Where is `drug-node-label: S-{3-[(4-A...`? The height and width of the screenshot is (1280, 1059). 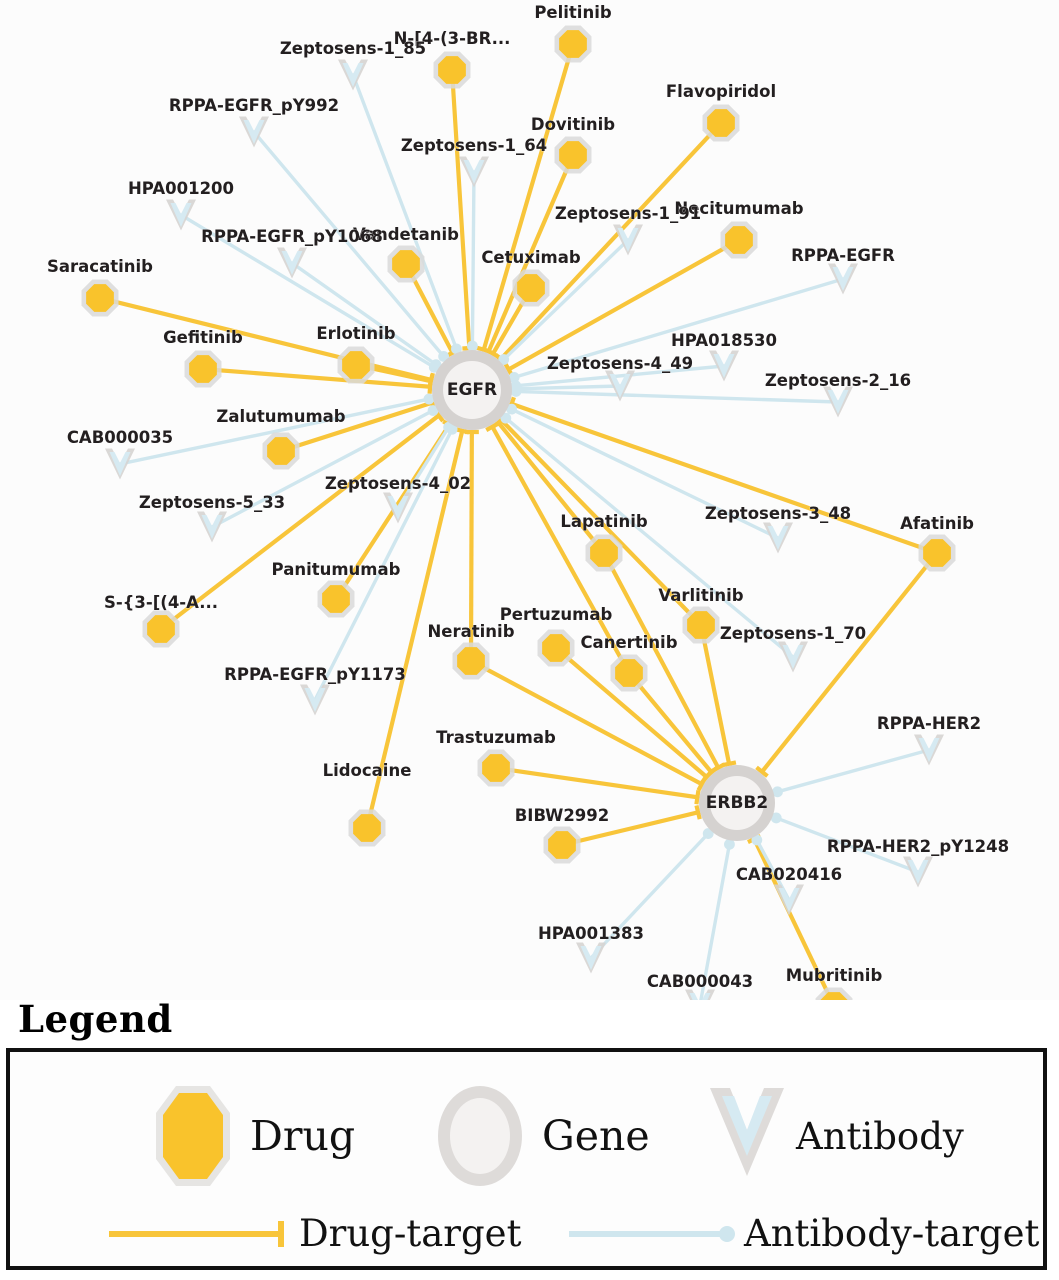
drug-node-label: S-{3-[(4-A... is located at coordinates (161, 602).